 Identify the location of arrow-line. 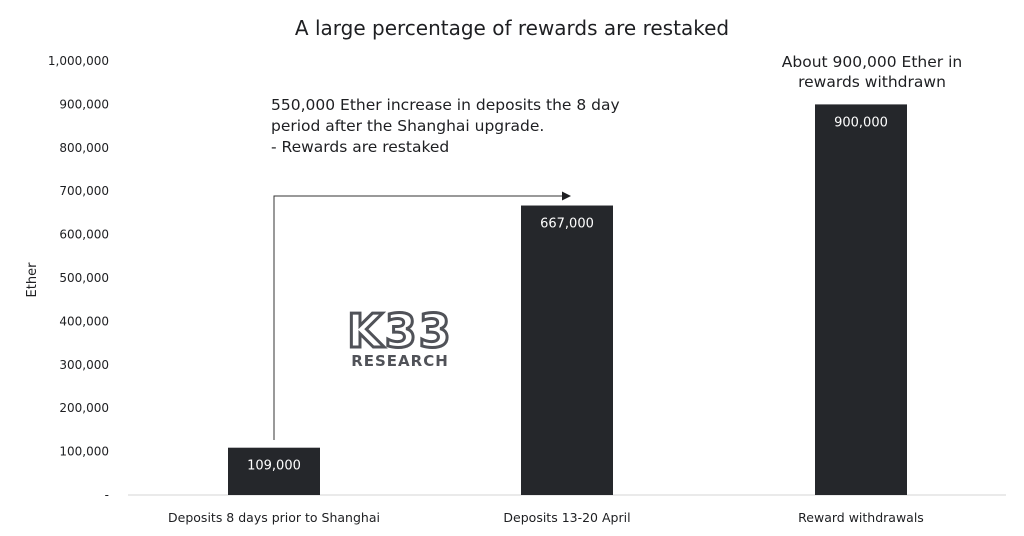
(418, 317).